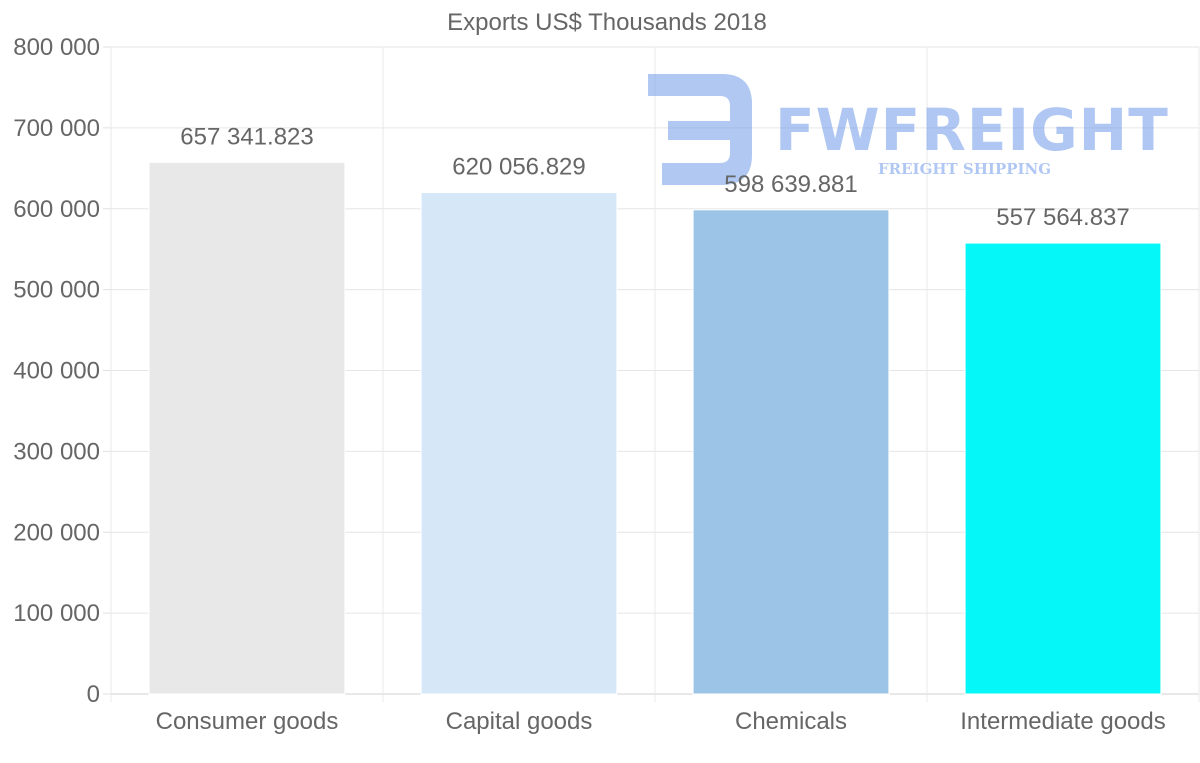 The height and width of the screenshot is (763, 1200). Describe the element at coordinates (93, 694) in the screenshot. I see `y-tick-label: 0` at that location.